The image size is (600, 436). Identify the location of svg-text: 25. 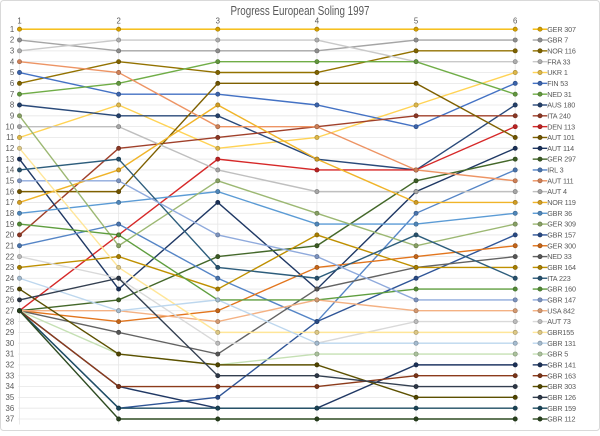
(10, 289).